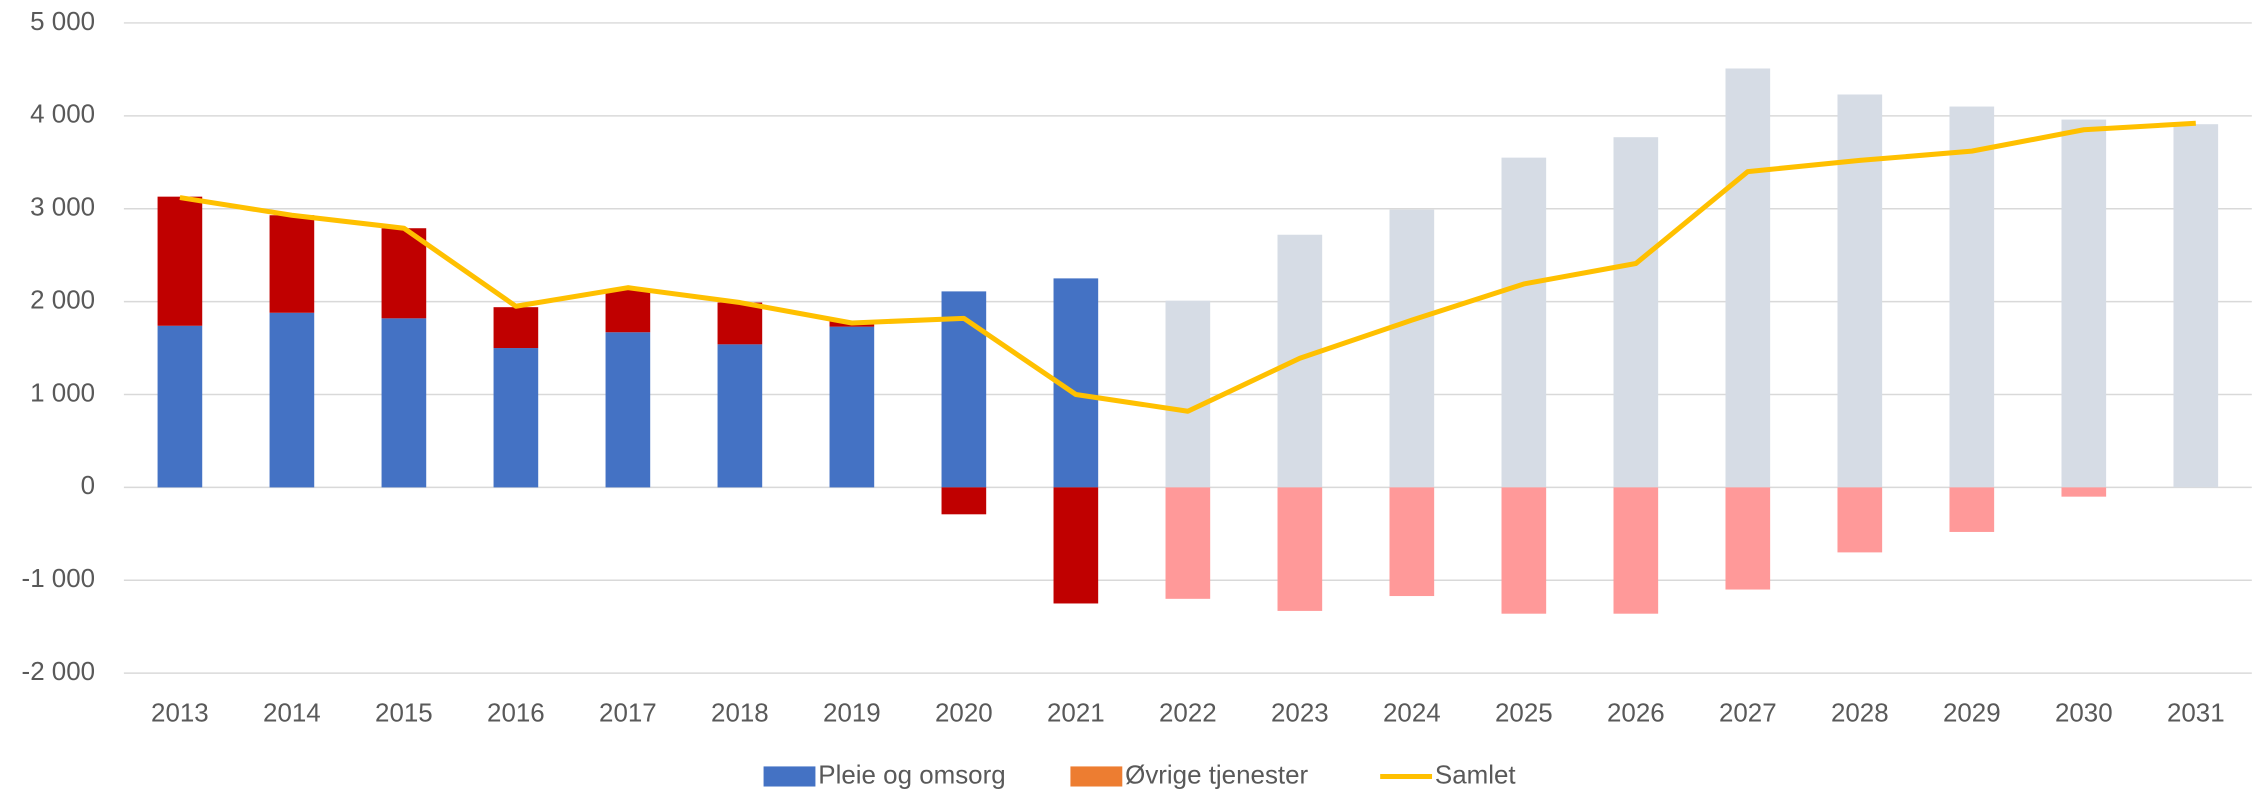 The width and height of the screenshot is (2259, 798). Describe the element at coordinates (62, 300) in the screenshot. I see `y-tick-label: 2 000` at that location.